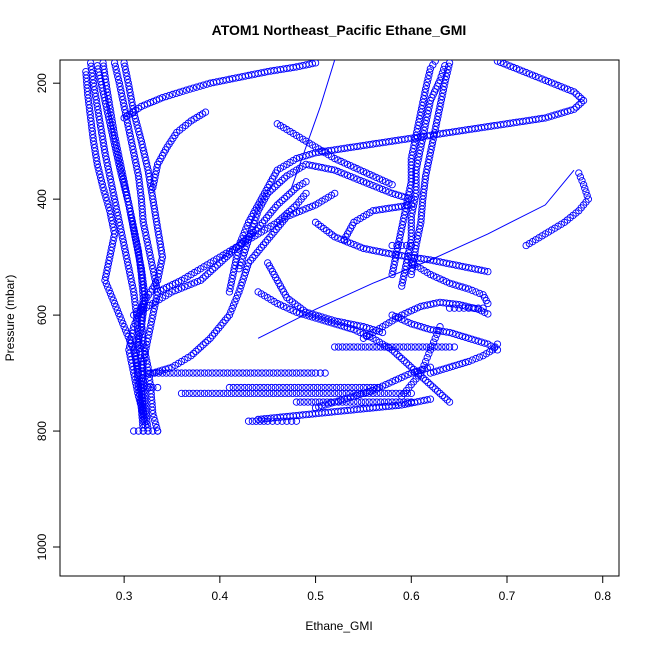 This screenshot has height=650, width=650. What do you see at coordinates (315, 596) in the screenshot?
I see `x-tick-label: 0.5` at bounding box center [315, 596].